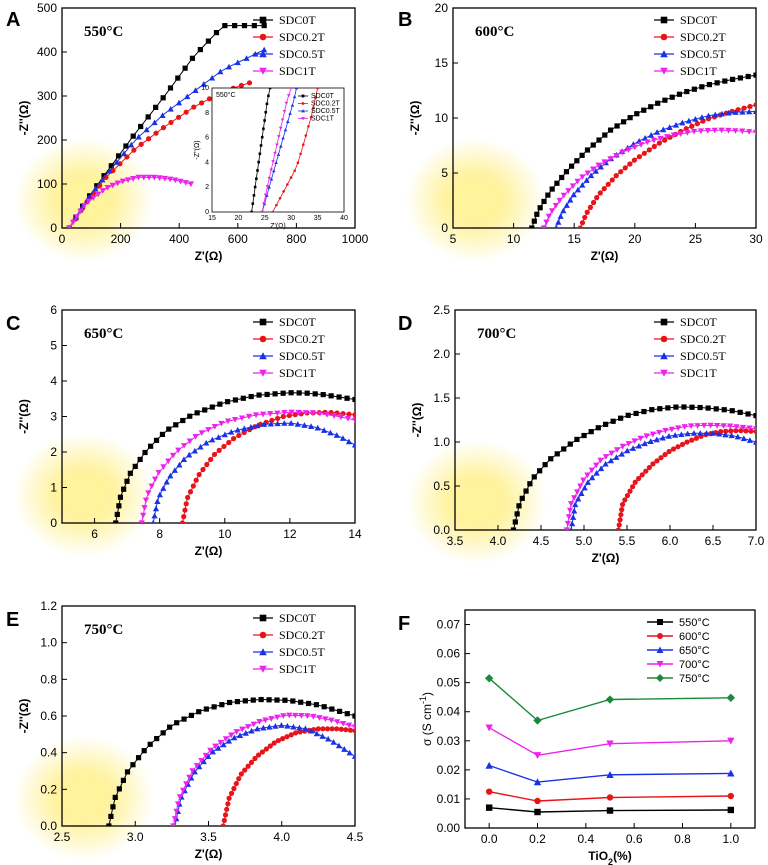  Describe the element at coordinates (449, 828) in the screenshot. I see `y-tick-label: 0.00` at that location.